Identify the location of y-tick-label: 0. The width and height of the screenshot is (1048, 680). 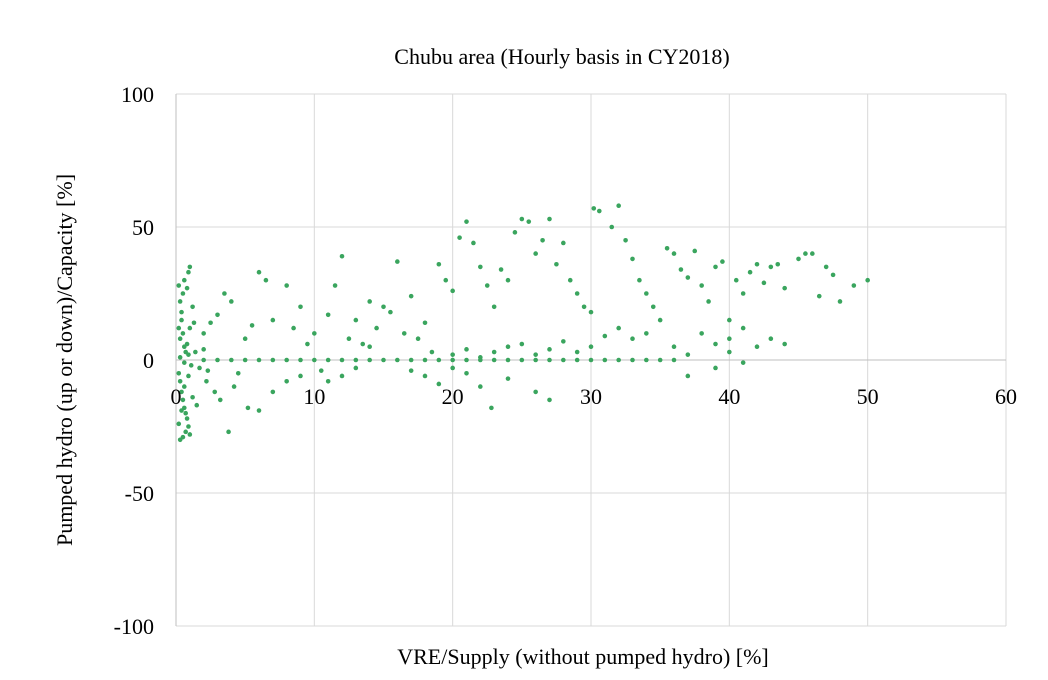
(148, 360).